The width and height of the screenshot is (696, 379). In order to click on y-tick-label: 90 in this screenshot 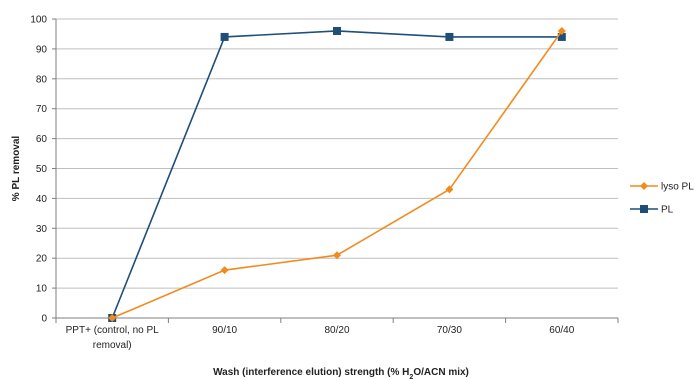, I will do `click(42, 49)`.